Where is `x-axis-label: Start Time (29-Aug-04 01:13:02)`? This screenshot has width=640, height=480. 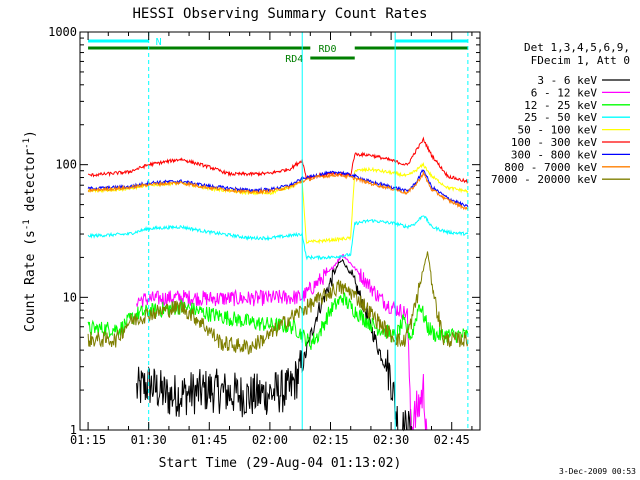 x-axis-label: Start Time (29-Aug-04 01:13:02) is located at coordinates (280, 463).